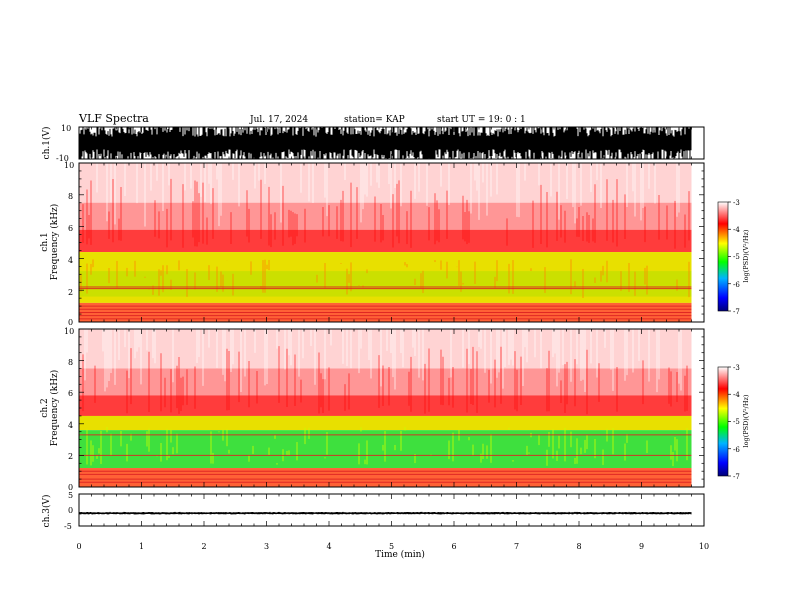 The width and height of the screenshot is (792, 612). What do you see at coordinates (385, 143) in the screenshot?
I see `ch1-waveform-trace` at bounding box center [385, 143].